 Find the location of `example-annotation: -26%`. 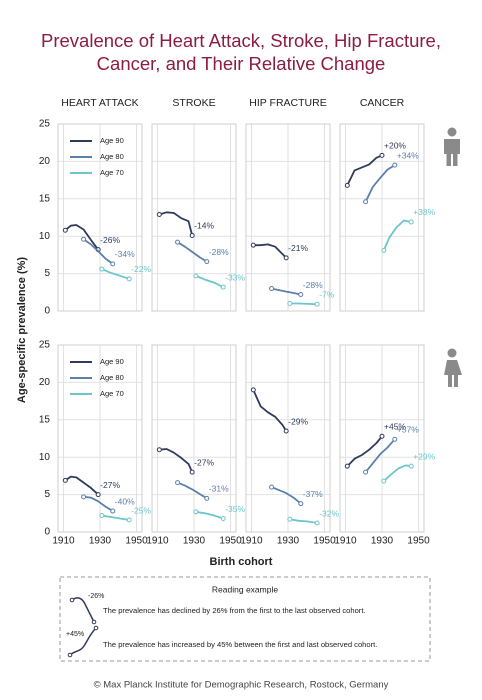

example-annotation: -26% is located at coordinates (96, 596).